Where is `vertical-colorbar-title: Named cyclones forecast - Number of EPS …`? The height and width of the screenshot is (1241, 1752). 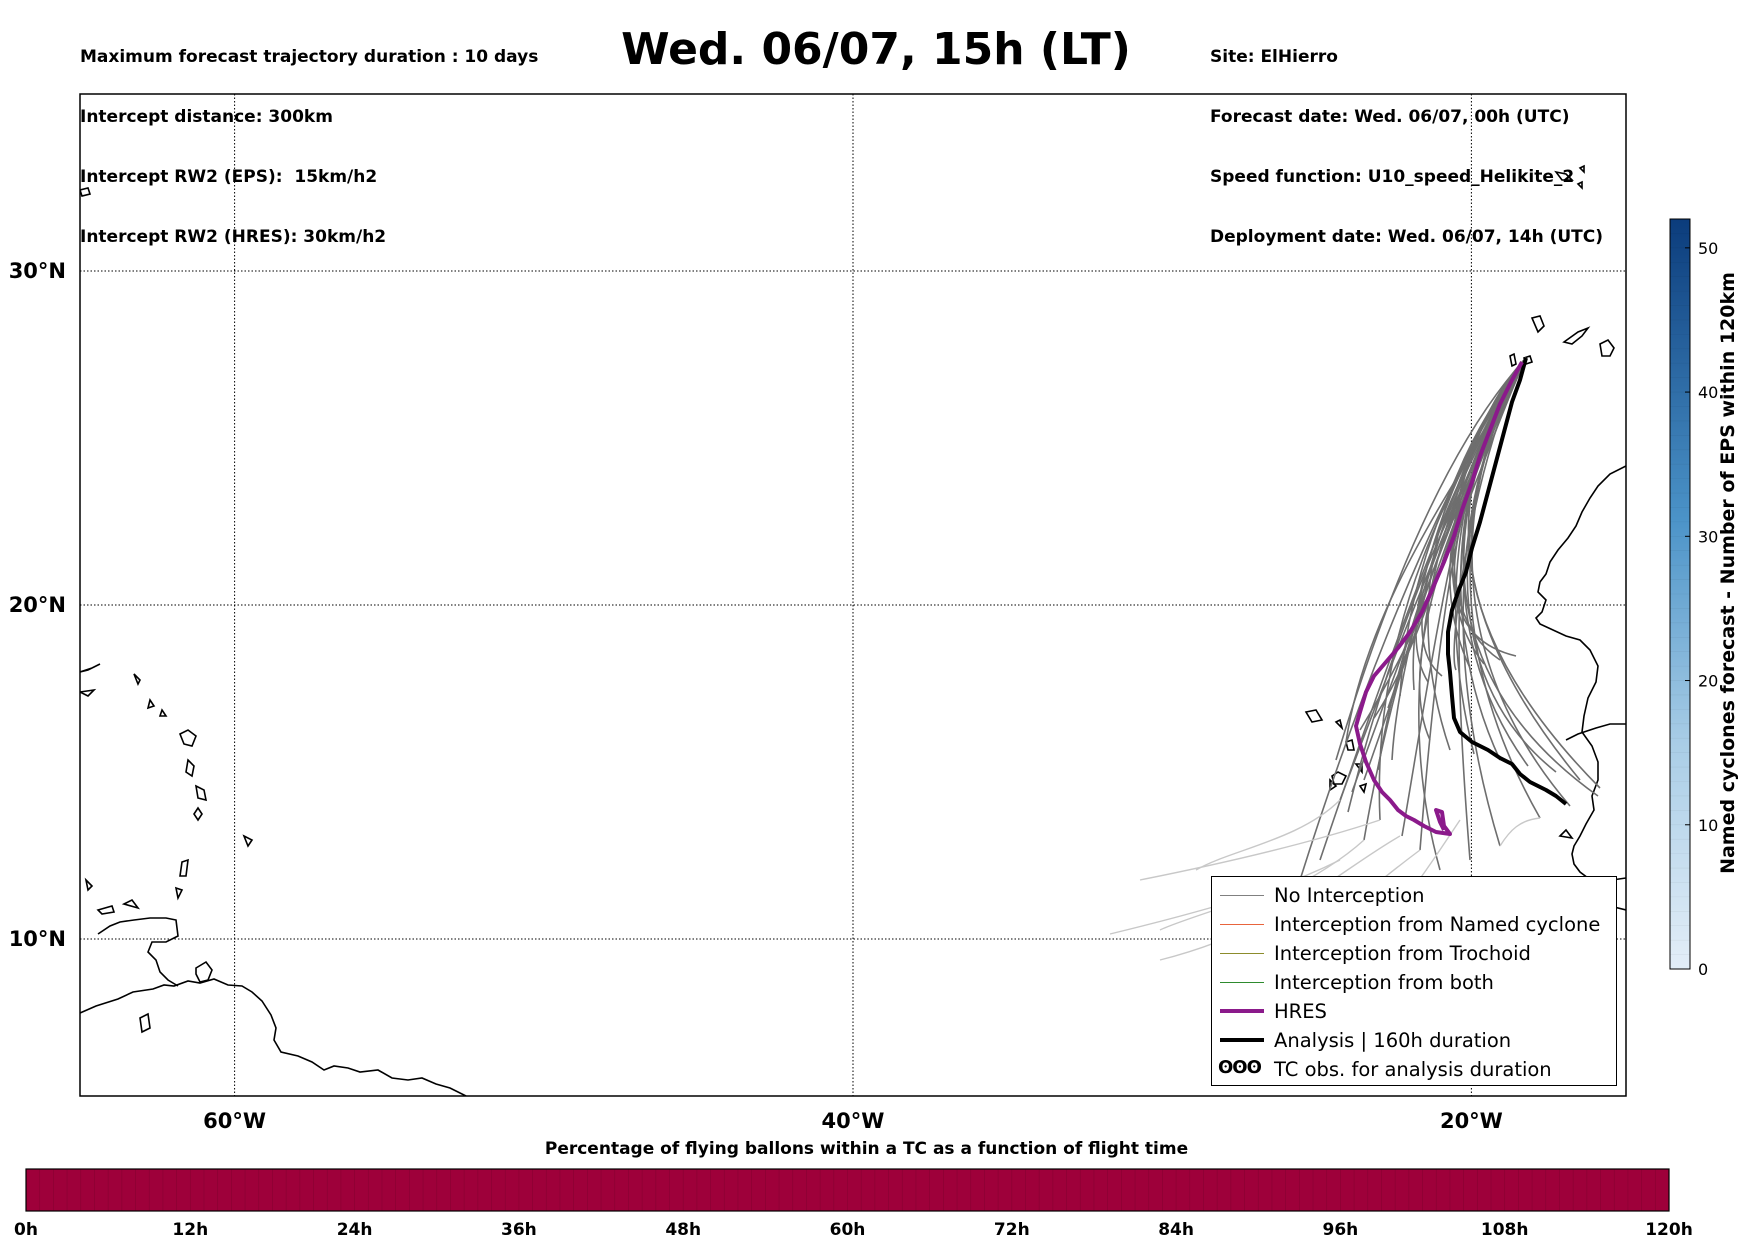 vertical-colorbar-title: Named cyclones forecast - Number of EPS … is located at coordinates (1728, 573).